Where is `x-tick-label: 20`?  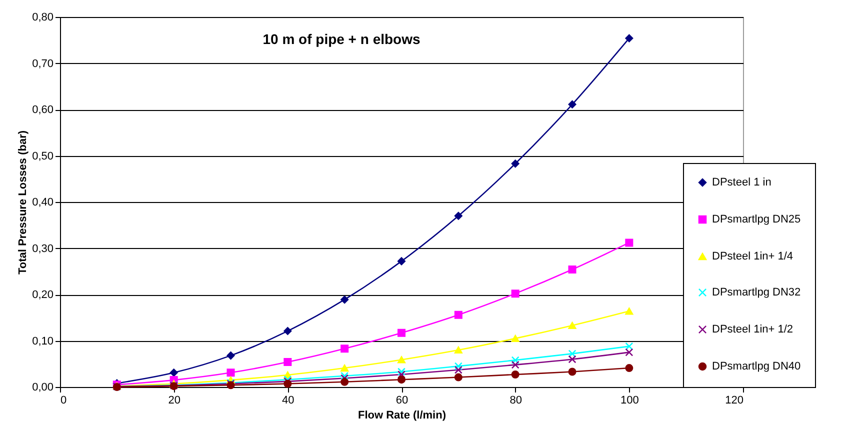
x-tick-label: 20 is located at coordinates (174, 400).